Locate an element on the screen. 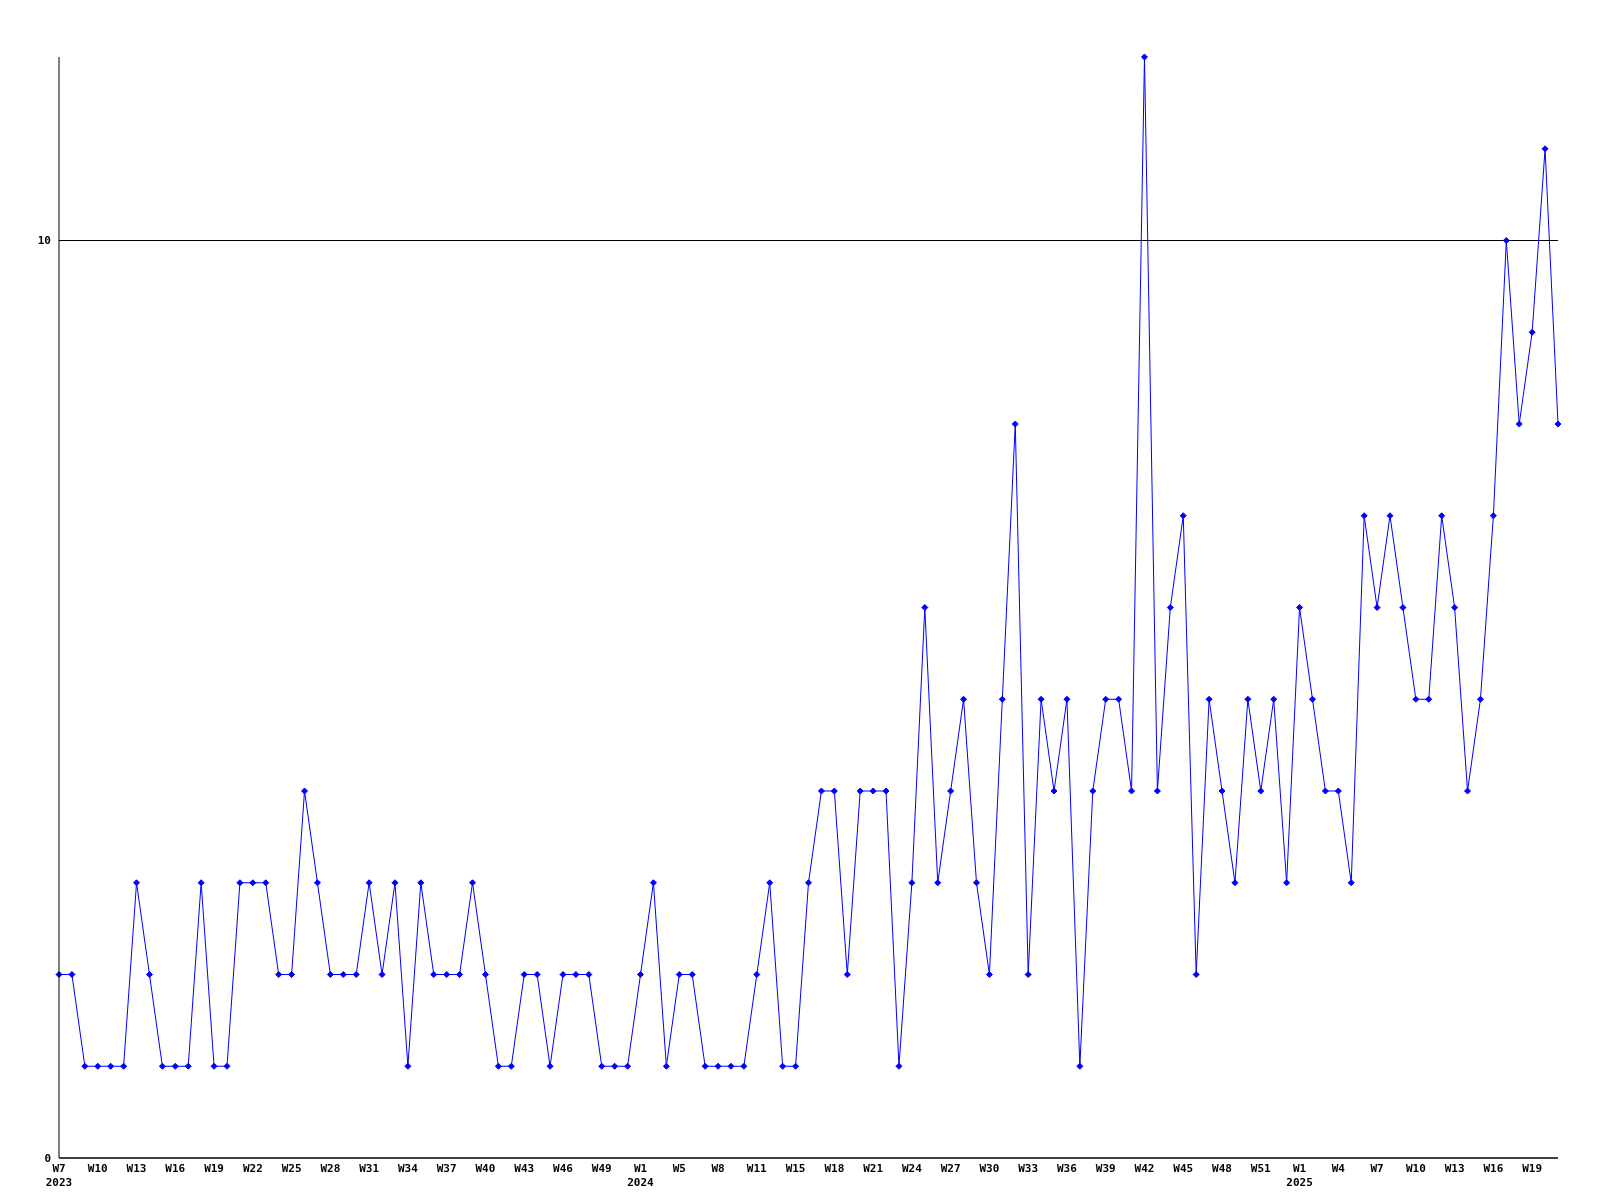  x-tick-label: W7 2023 is located at coordinates (59, 1176).